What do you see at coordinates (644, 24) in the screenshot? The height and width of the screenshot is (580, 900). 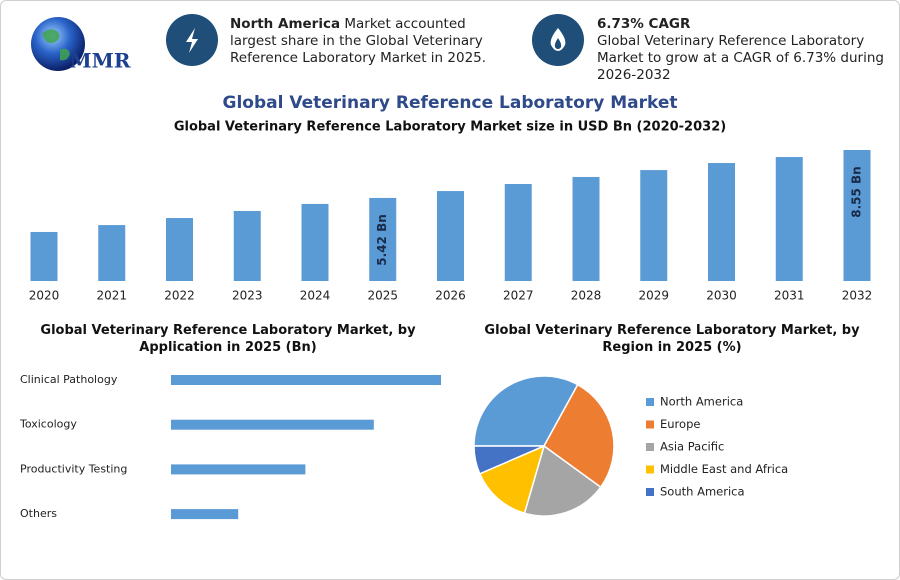 I see `highlight-bold: 6.73% CAGR` at bounding box center [644, 24].